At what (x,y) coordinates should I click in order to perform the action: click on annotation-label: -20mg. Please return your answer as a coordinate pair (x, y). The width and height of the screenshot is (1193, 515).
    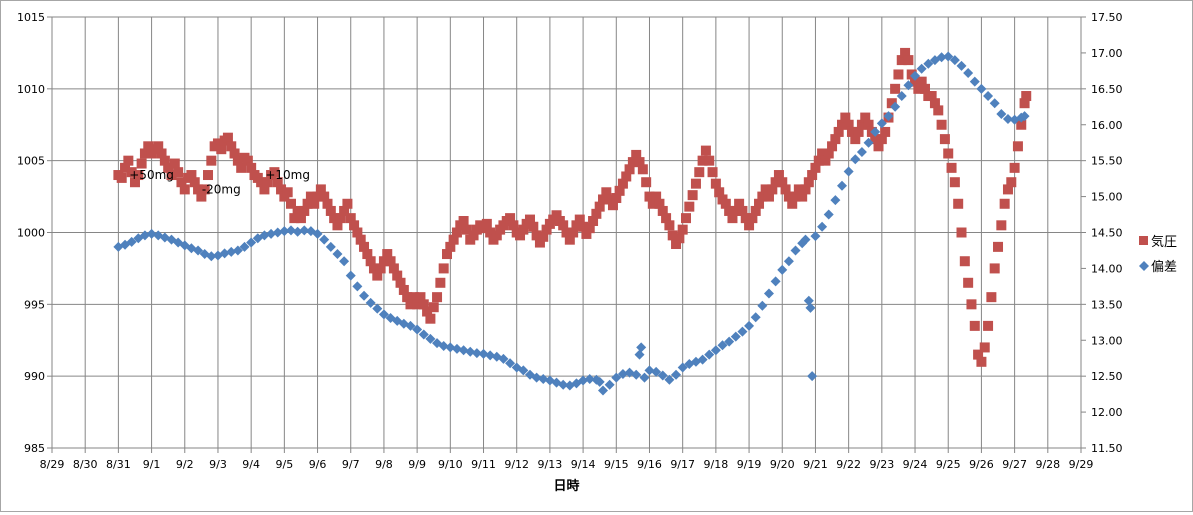
    Looking at the image, I should click on (221, 189).